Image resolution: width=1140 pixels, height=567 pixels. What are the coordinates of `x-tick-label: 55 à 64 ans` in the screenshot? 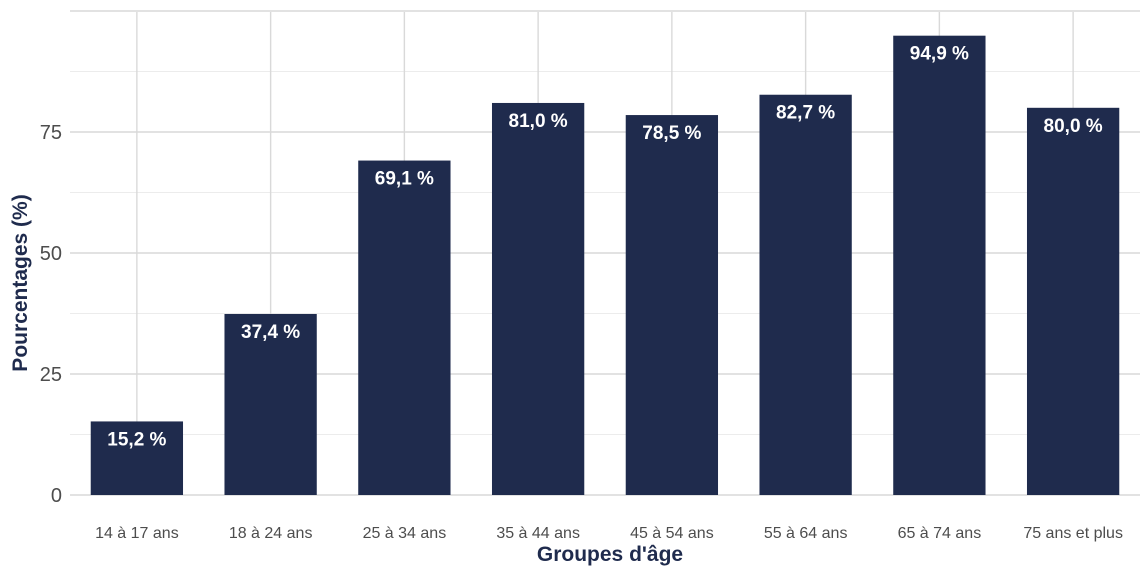 It's located at (806, 533).